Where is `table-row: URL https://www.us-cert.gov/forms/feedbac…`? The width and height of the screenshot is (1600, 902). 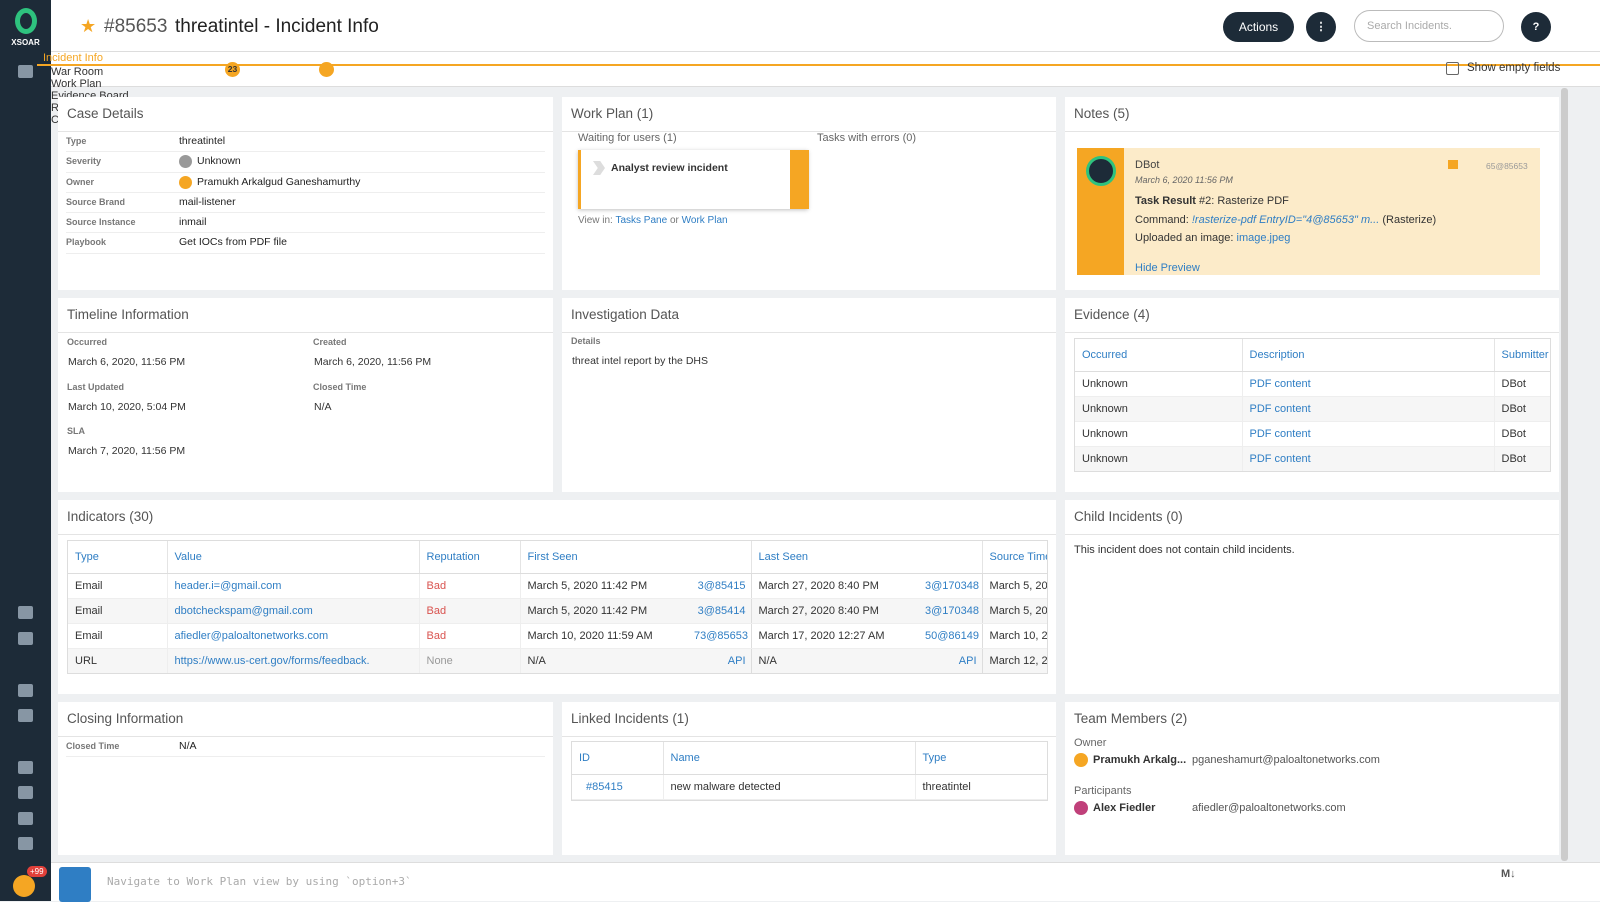
table-row: URL https://www.us-cert.gov/forms/feedbac… is located at coordinates (557, 660).